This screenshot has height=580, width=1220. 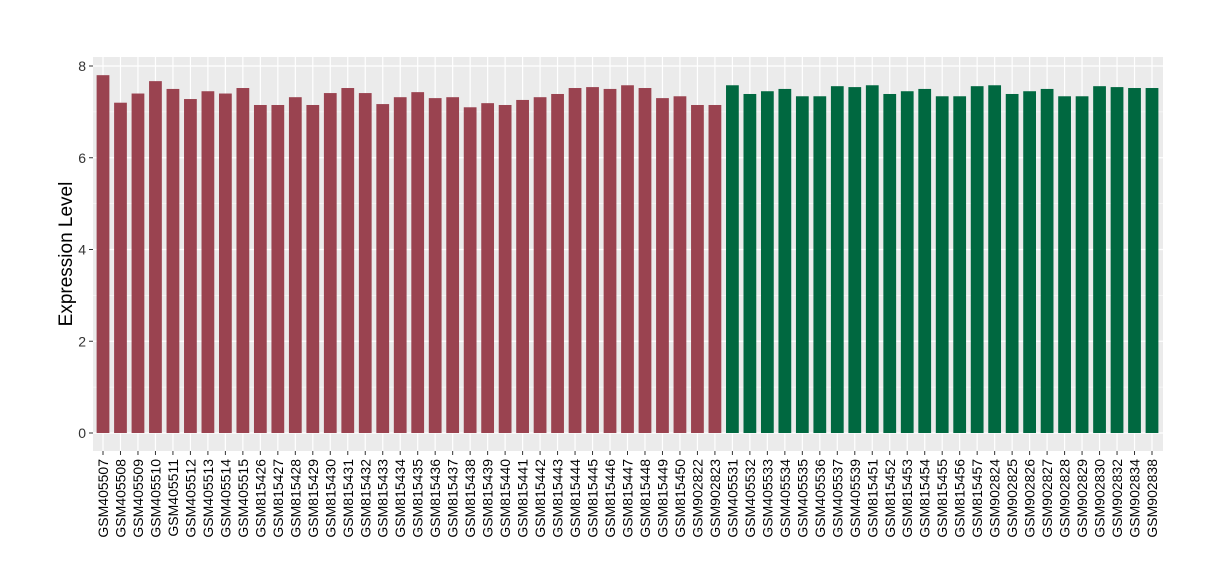 What do you see at coordinates (470, 270) in the screenshot?
I see `bar-GSM815438` at bounding box center [470, 270].